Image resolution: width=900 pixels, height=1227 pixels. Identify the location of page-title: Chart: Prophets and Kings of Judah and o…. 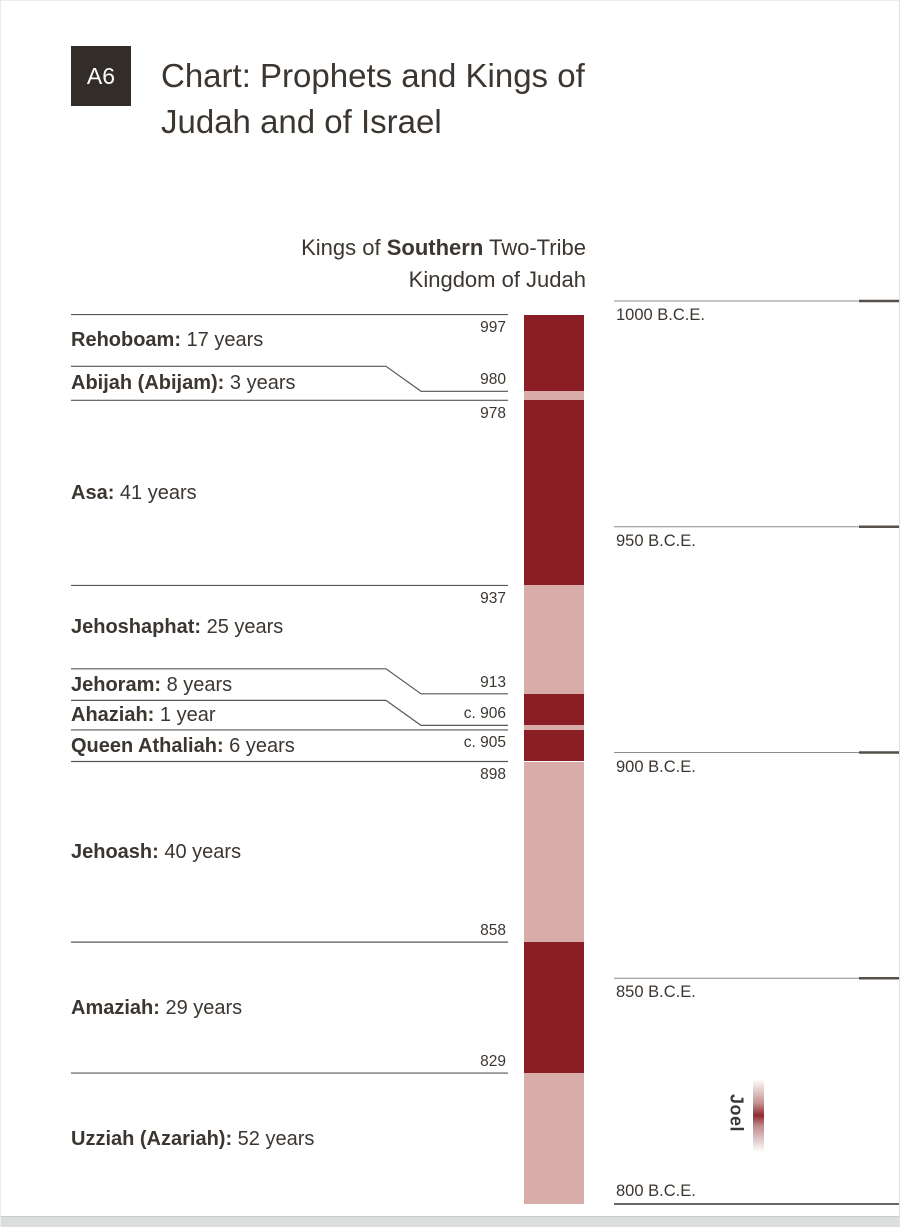
(373, 99).